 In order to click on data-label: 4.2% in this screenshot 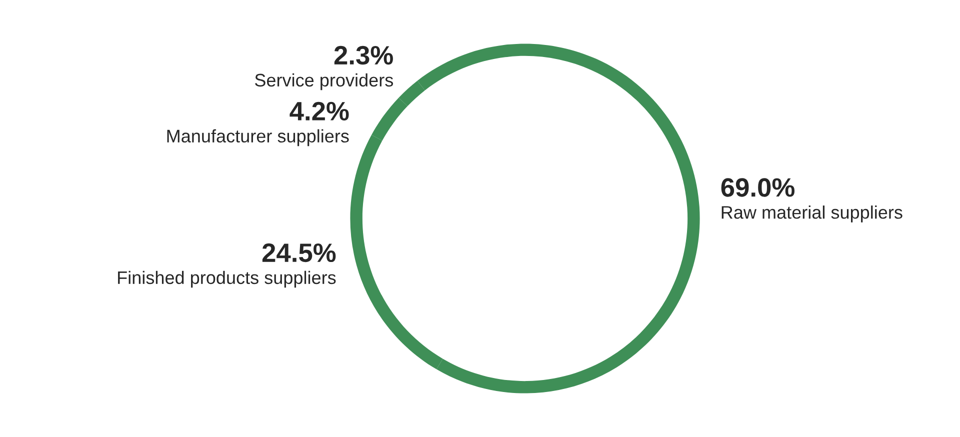, I will do `click(319, 111)`.